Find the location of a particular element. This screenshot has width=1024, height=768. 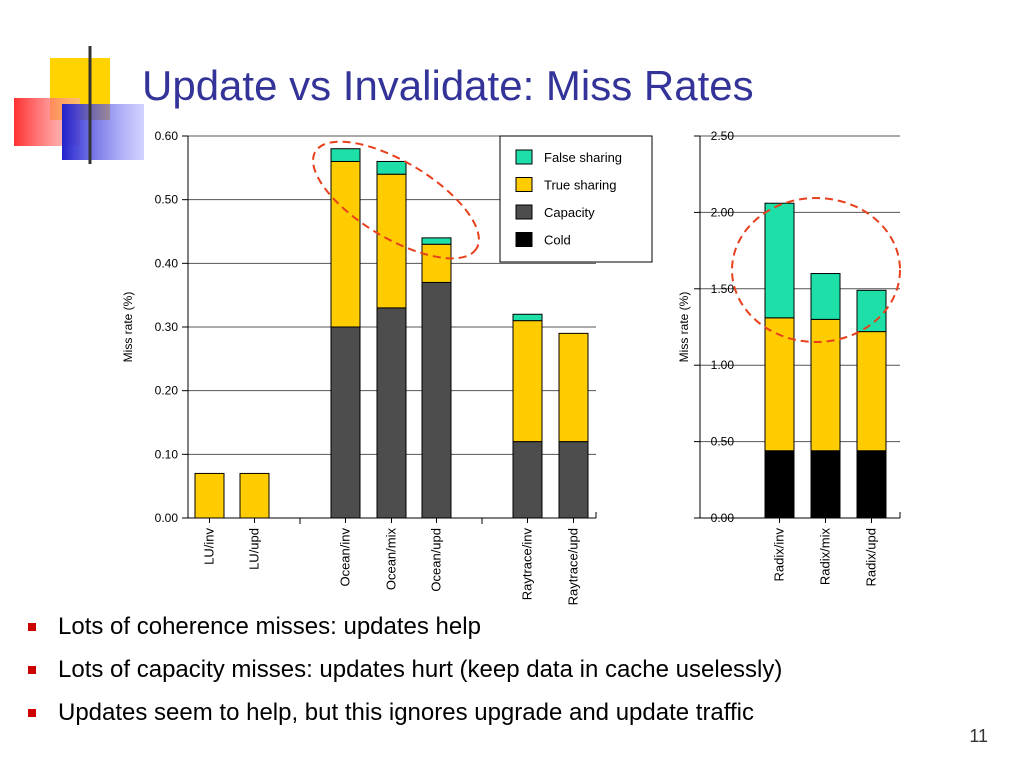

category-label: LU/inv is located at coordinates (209, 546).